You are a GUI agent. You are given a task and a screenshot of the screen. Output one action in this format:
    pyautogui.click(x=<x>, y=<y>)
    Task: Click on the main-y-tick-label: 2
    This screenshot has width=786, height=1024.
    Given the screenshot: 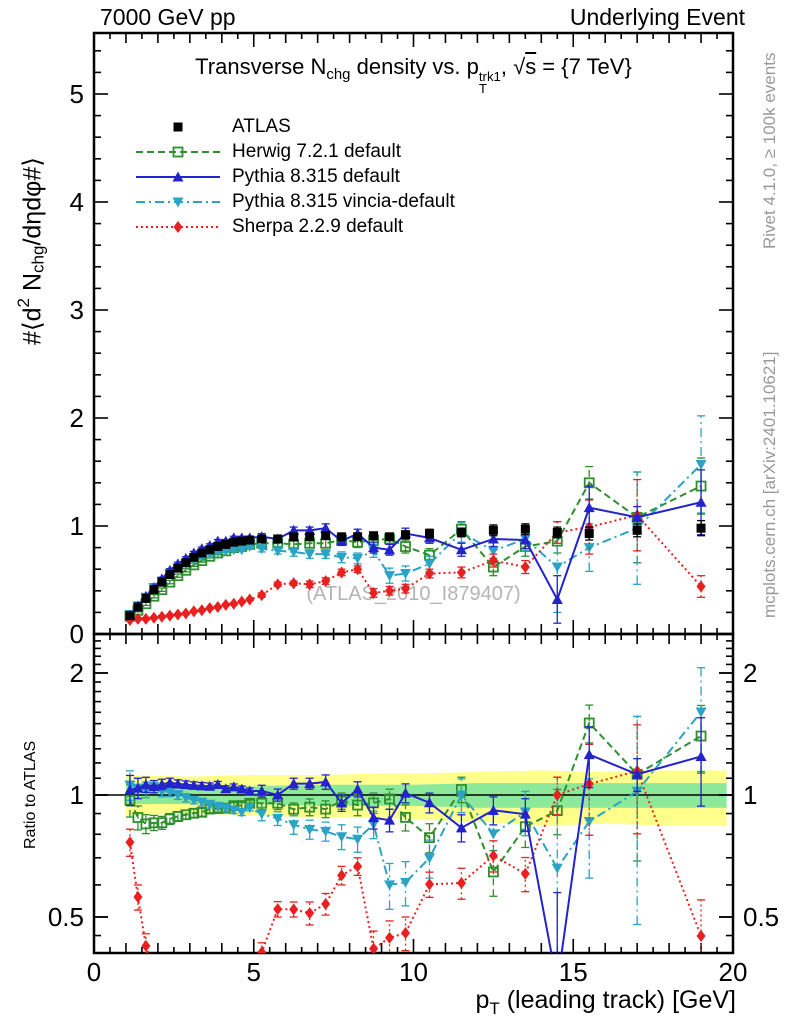 What is the action you would take?
    pyautogui.click(x=77, y=418)
    